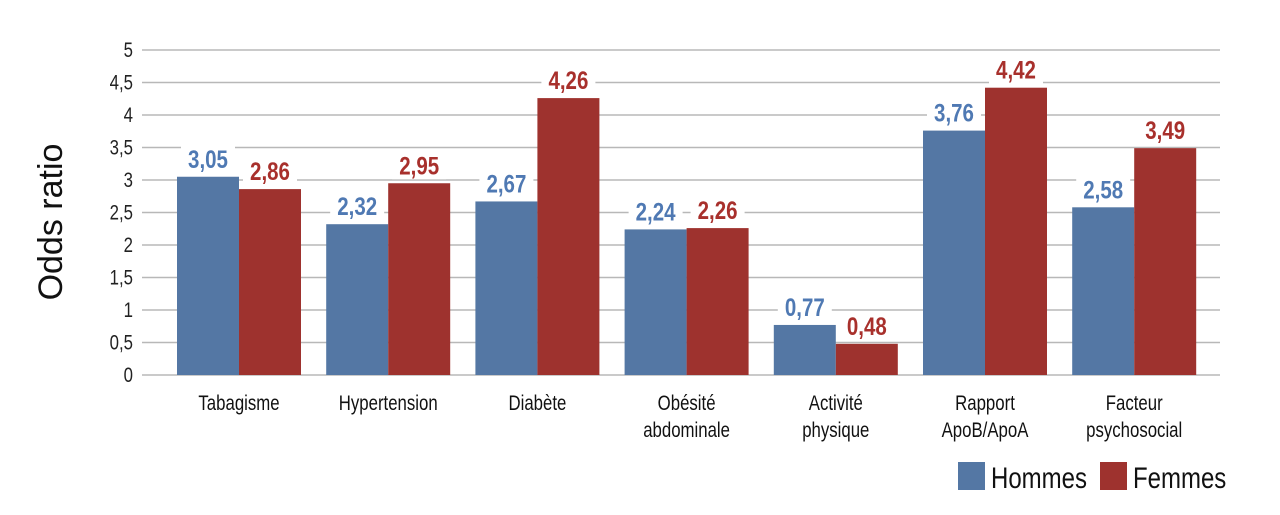 The width and height of the screenshot is (1280, 515). Describe the element at coordinates (985, 403) in the screenshot. I see `x-tick-label: Rapport` at that location.